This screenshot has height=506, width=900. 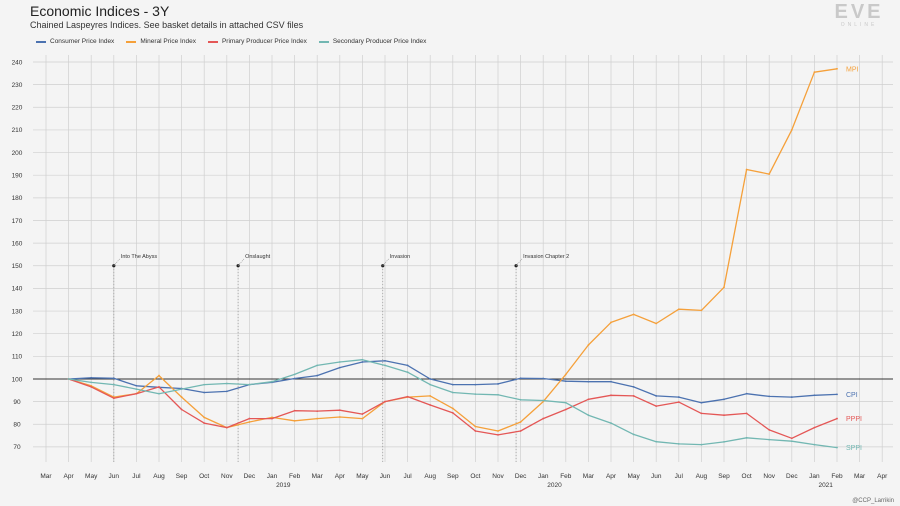 I want to click on credit-text: @CCP_Larrikin, so click(x=873, y=501).